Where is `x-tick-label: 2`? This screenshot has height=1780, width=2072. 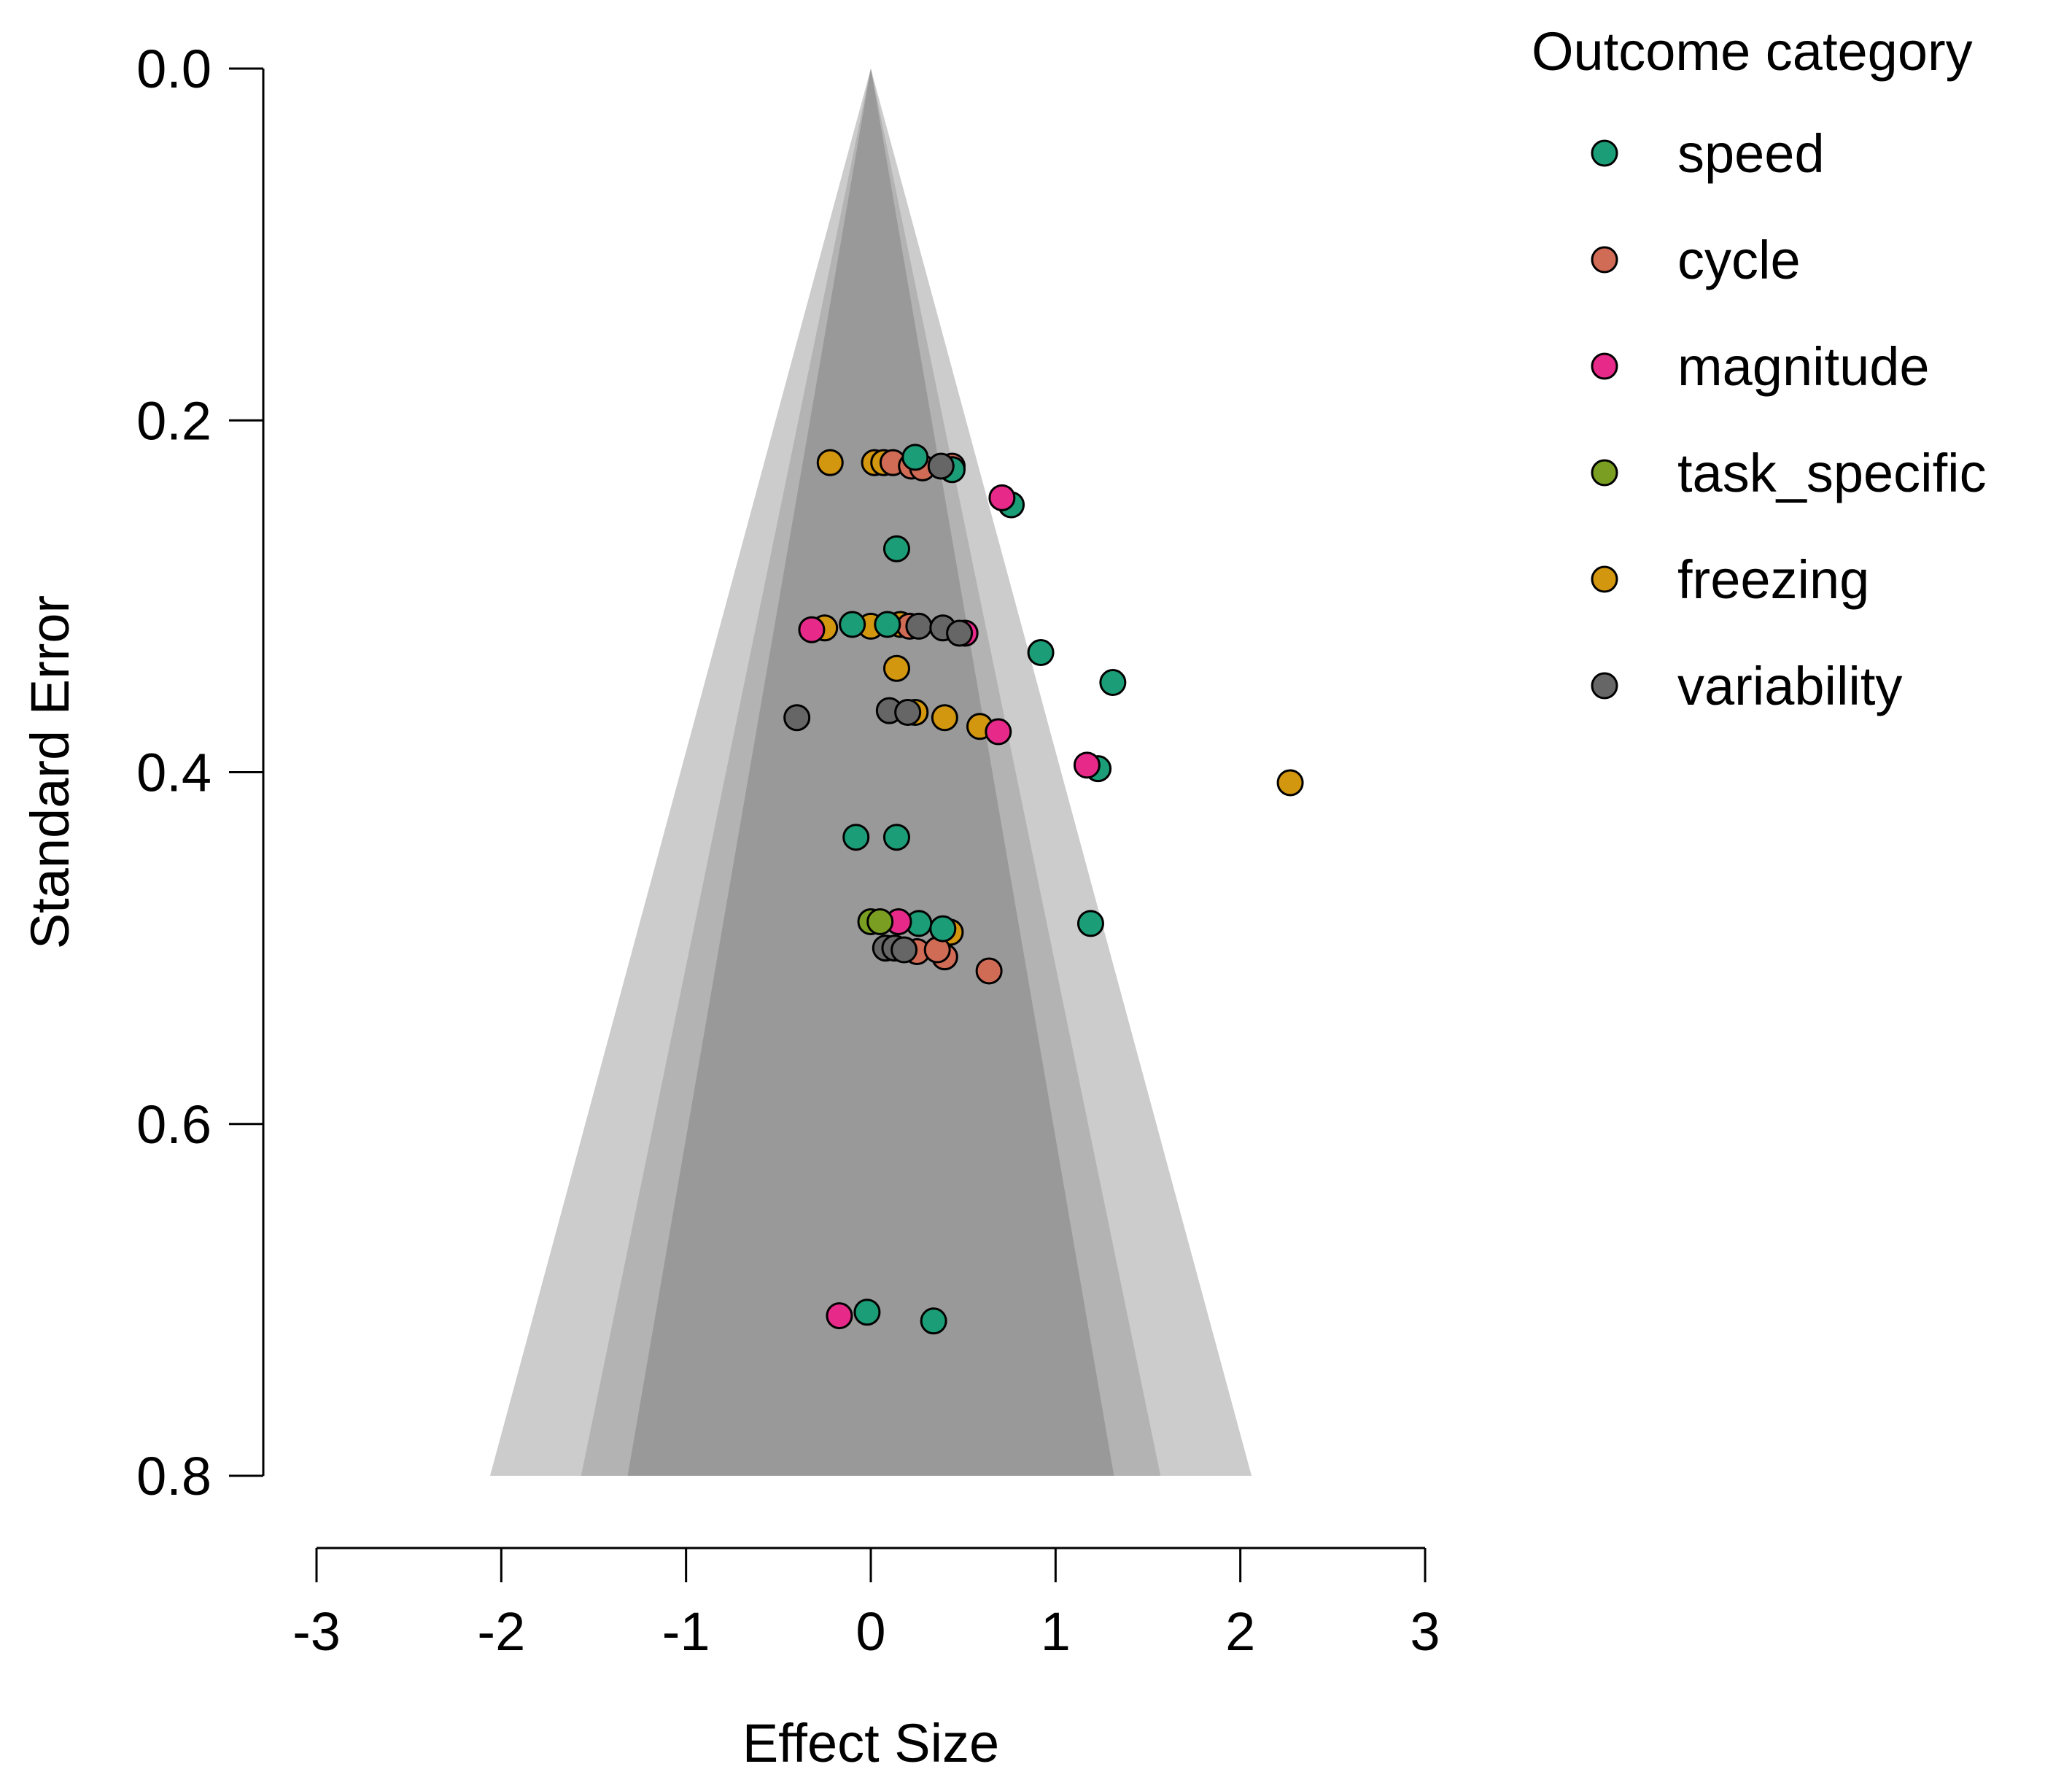
x-tick-label: 2 is located at coordinates (1240, 1631).